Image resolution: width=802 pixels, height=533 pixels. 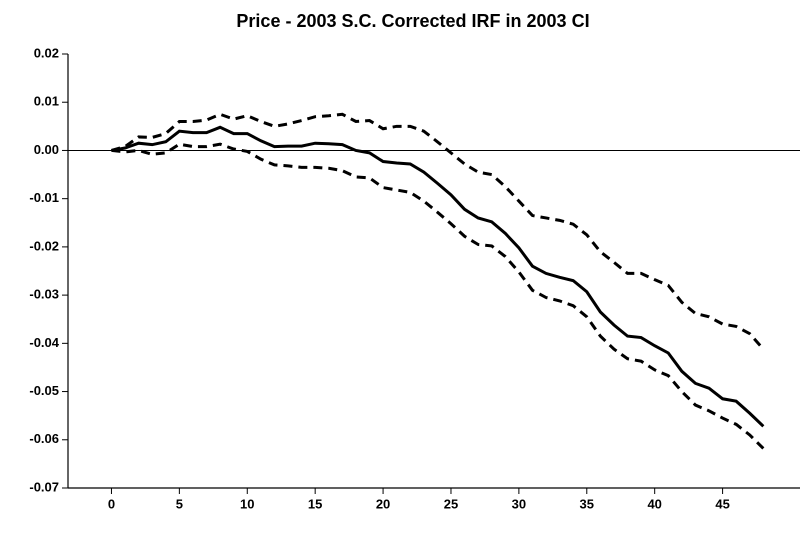 I want to click on y-tick-label: -0.02, so click(x=44, y=245).